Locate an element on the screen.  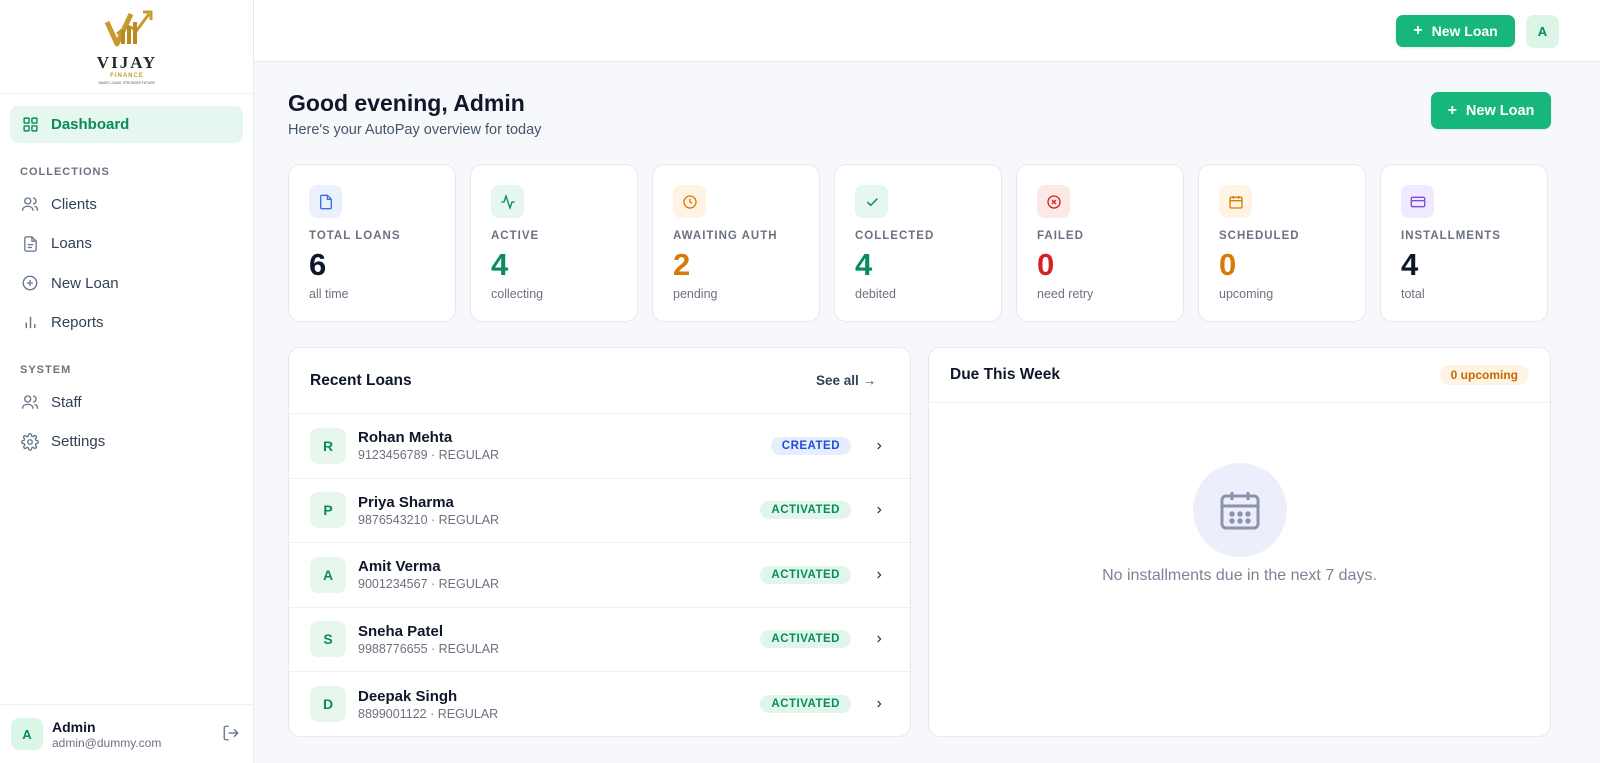
client-meta: 9876543210 · REGULAR is located at coordinates (429, 519).